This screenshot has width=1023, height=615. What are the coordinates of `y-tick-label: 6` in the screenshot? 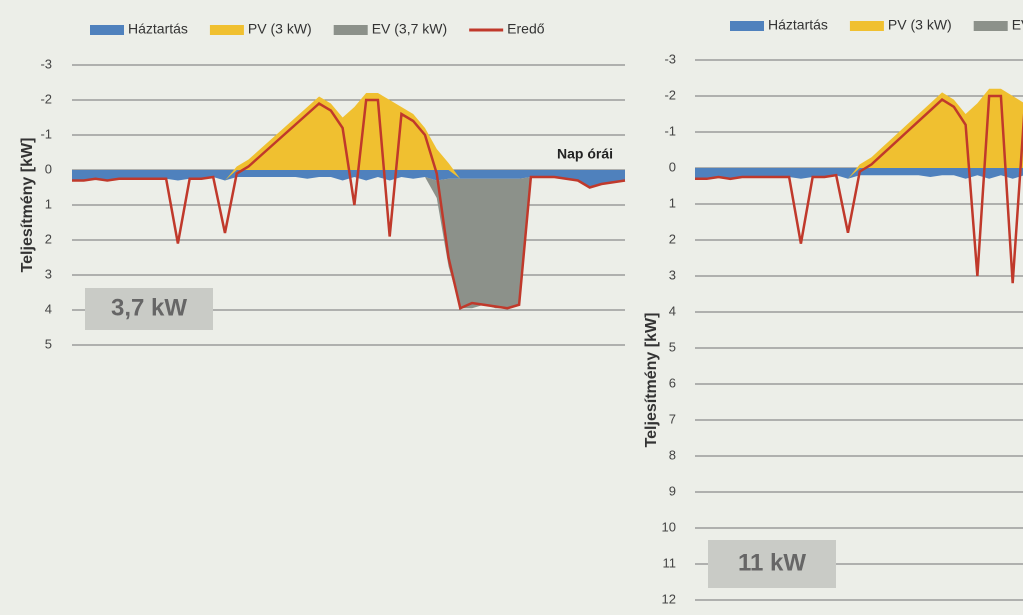 It's located at (672, 382).